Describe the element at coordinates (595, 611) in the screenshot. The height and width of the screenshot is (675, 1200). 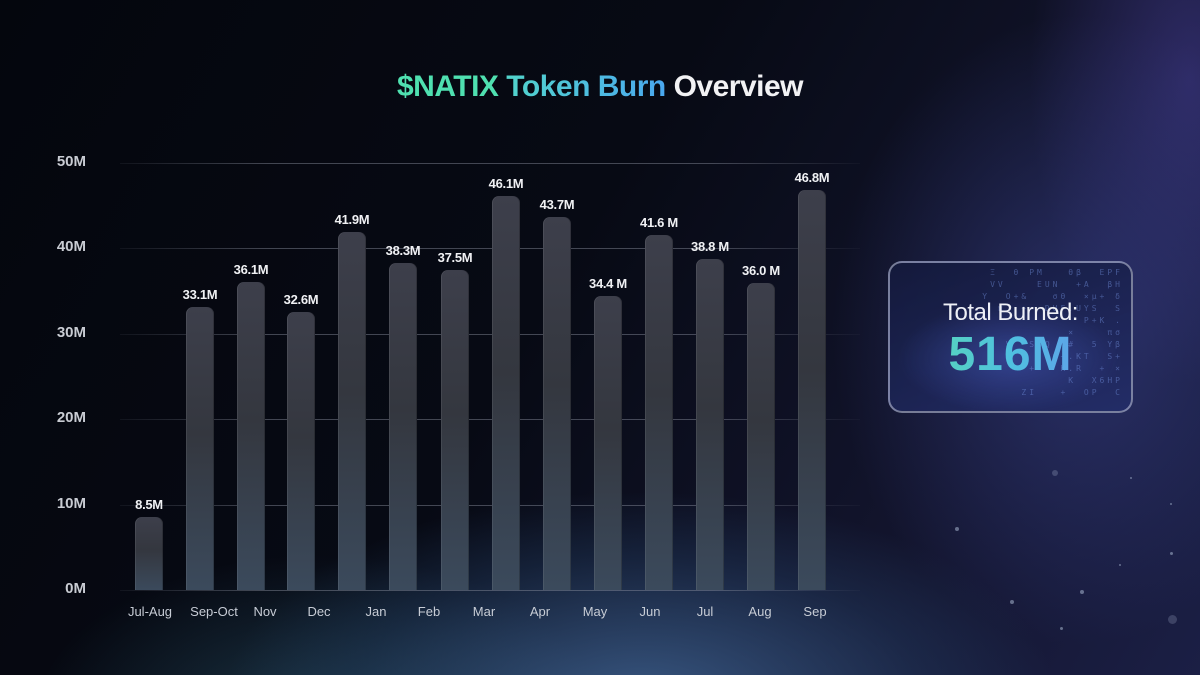
I see `x-axis-tick-label: May` at that location.